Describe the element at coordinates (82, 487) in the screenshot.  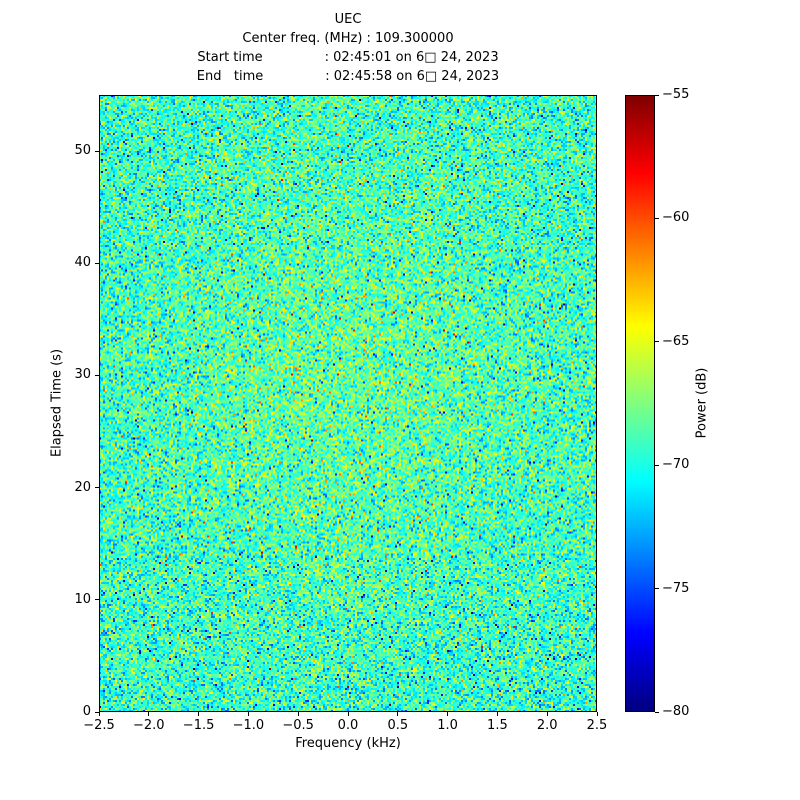
I see `y-tick-label: 20` at that location.